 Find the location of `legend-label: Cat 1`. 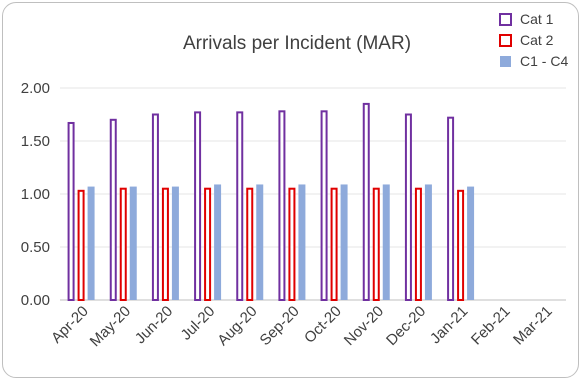

legend-label: Cat 1 is located at coordinates (537, 19).